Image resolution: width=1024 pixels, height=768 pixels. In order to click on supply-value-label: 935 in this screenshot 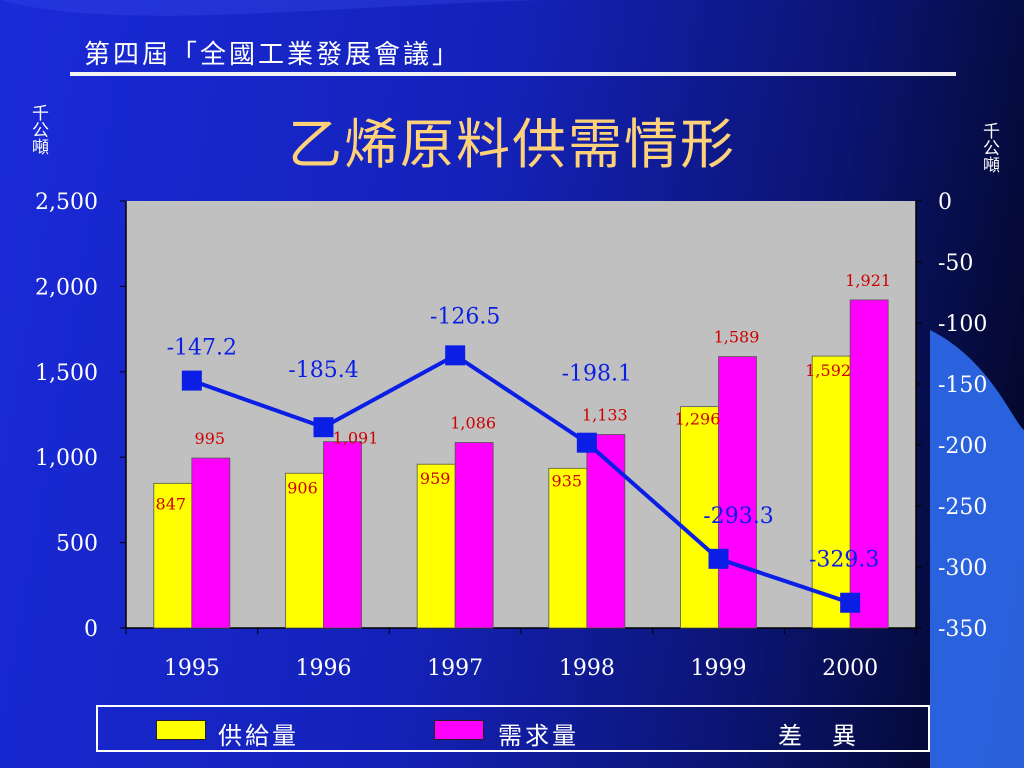, I will do `click(567, 480)`.